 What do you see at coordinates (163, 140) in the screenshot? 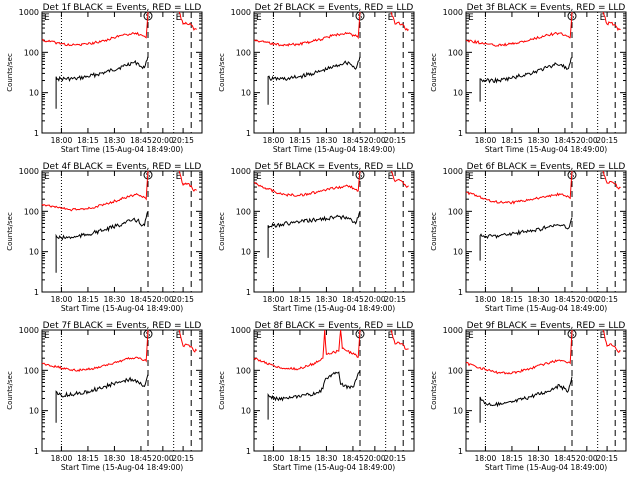
I see `x-tick-label: 20:00` at bounding box center [163, 140].